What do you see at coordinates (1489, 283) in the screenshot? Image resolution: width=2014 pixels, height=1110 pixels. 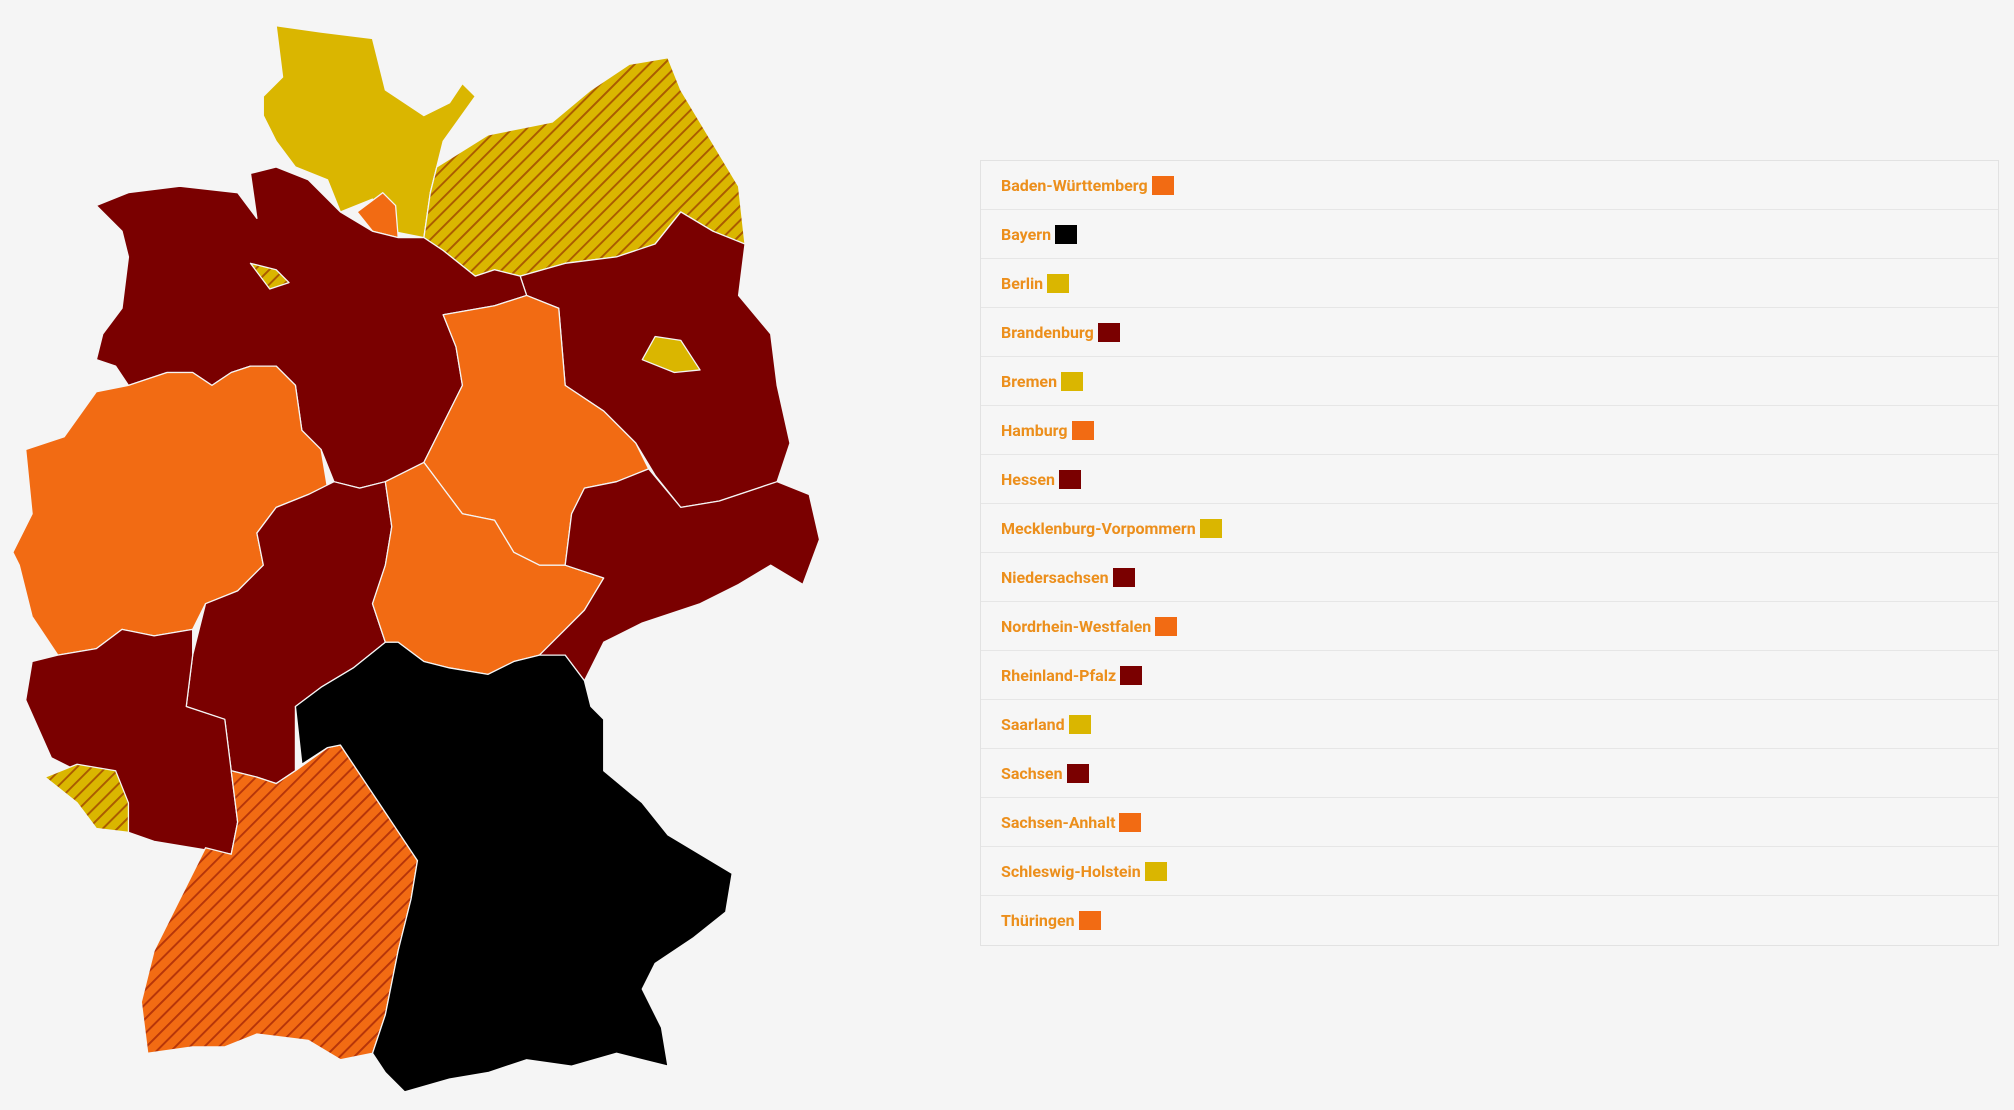 I see `state-item: Berlin` at bounding box center [1489, 283].